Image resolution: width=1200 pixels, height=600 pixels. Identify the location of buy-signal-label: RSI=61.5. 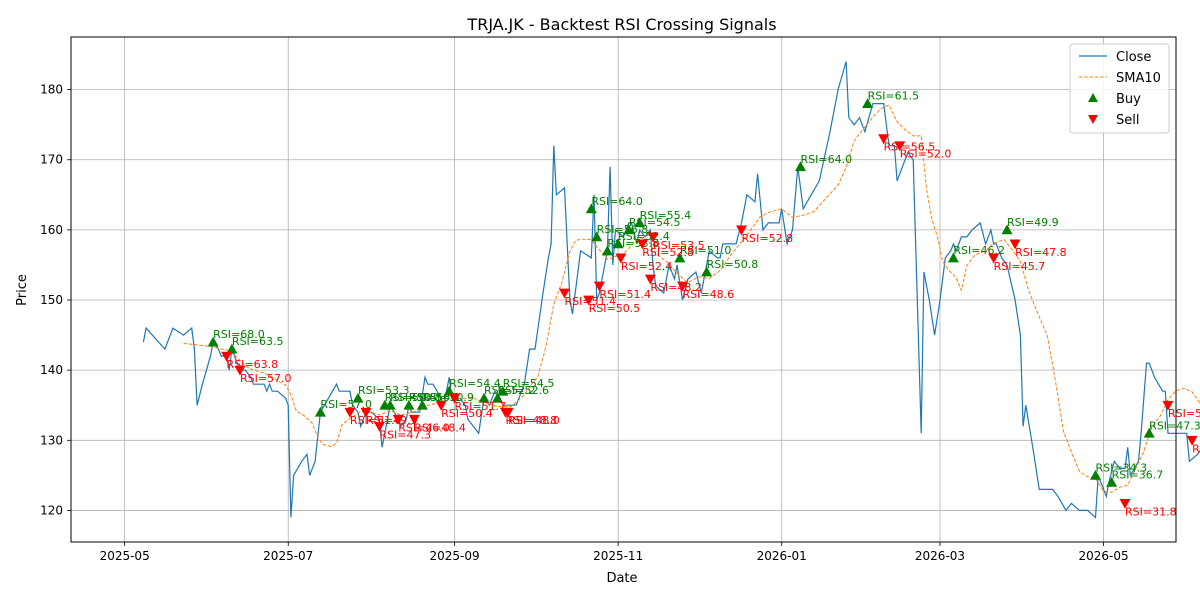
(894, 96).